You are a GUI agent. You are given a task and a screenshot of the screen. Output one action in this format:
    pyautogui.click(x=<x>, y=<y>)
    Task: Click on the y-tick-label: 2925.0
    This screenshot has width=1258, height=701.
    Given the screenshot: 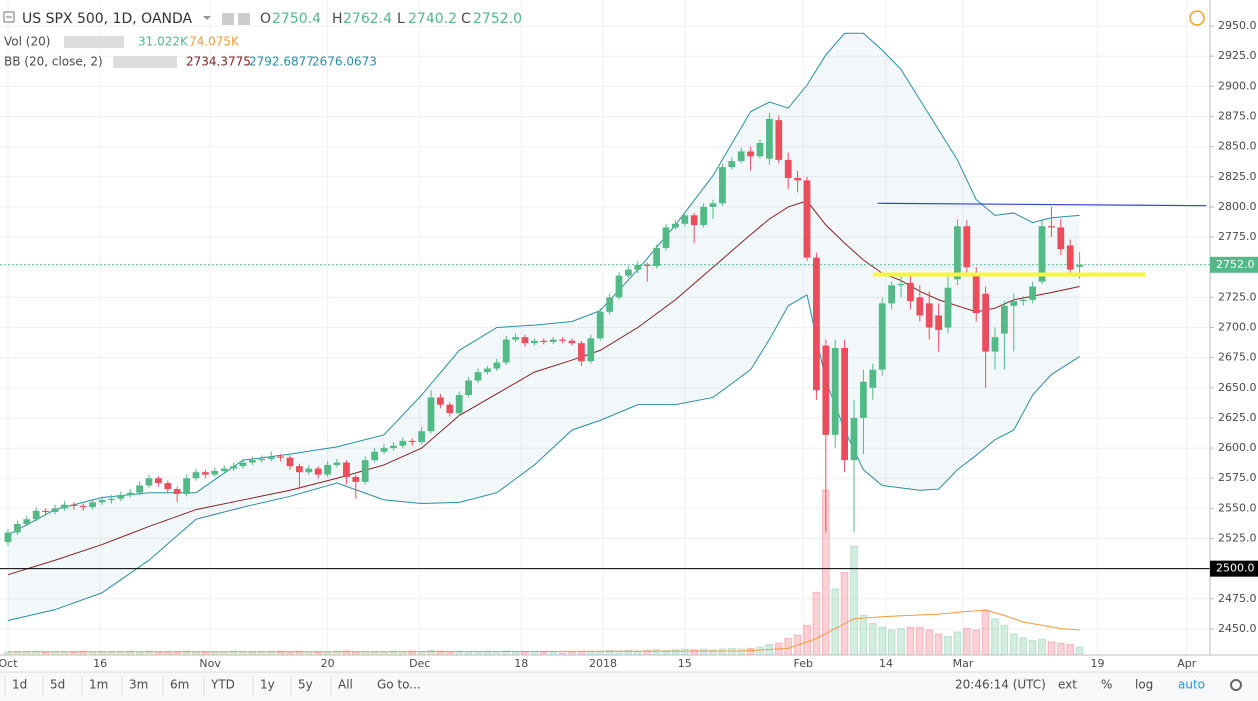 What is the action you would take?
    pyautogui.click(x=1237, y=55)
    